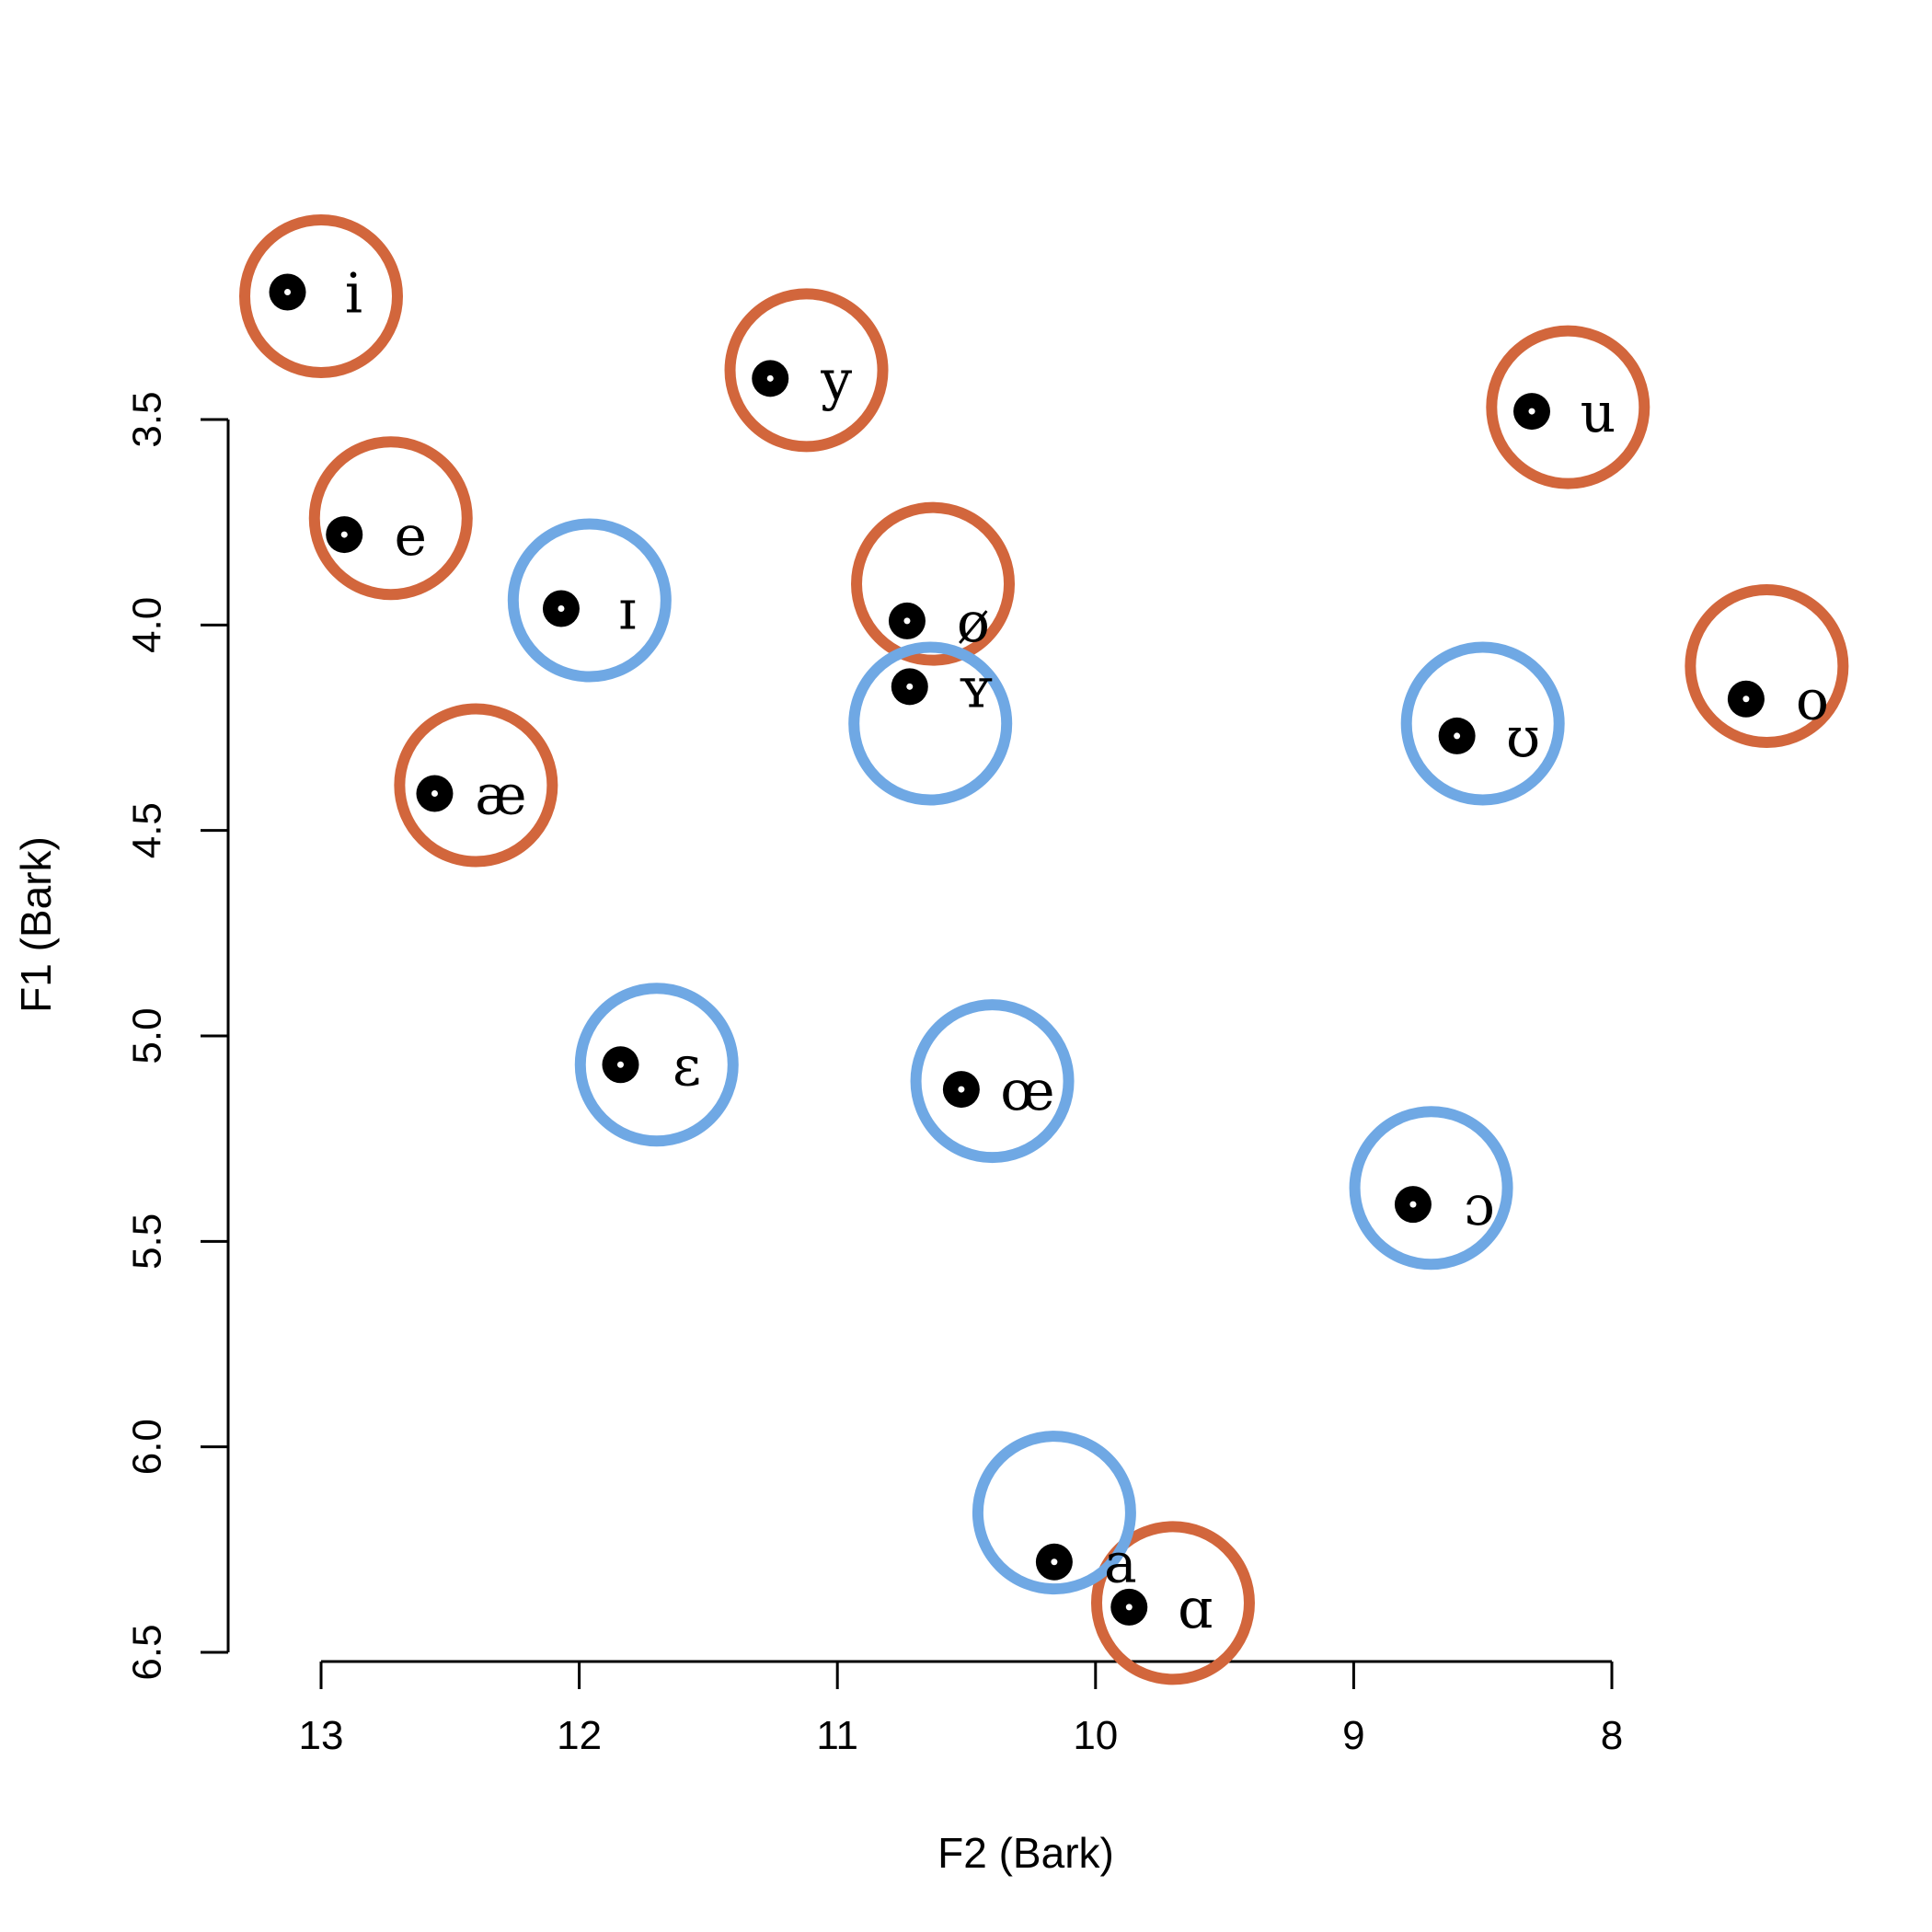 Image resolution: width=1932 pixels, height=1932 pixels. I want to click on vowel-group-series_b: ʊ, so click(1482, 723).